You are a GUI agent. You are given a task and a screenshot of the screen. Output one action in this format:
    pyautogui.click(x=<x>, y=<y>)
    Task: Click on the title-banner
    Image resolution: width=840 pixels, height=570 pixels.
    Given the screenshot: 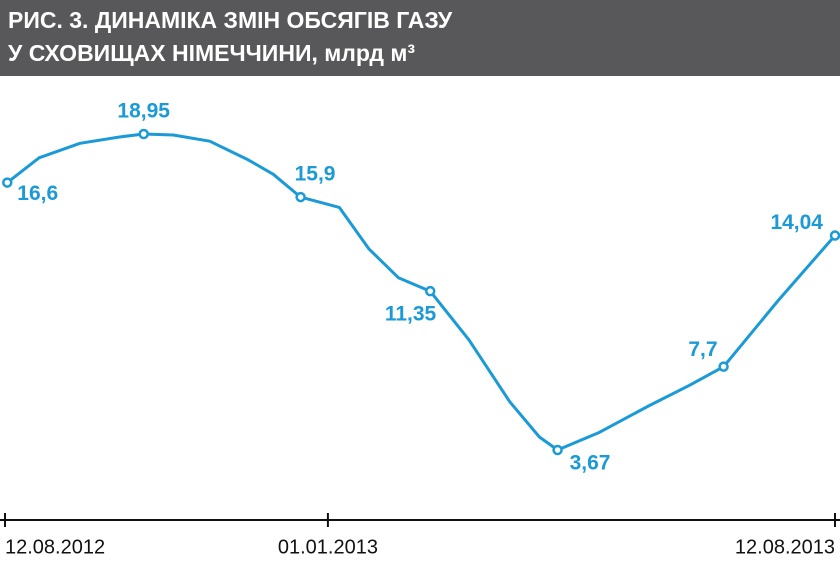 What is the action you would take?
    pyautogui.click(x=420, y=38)
    